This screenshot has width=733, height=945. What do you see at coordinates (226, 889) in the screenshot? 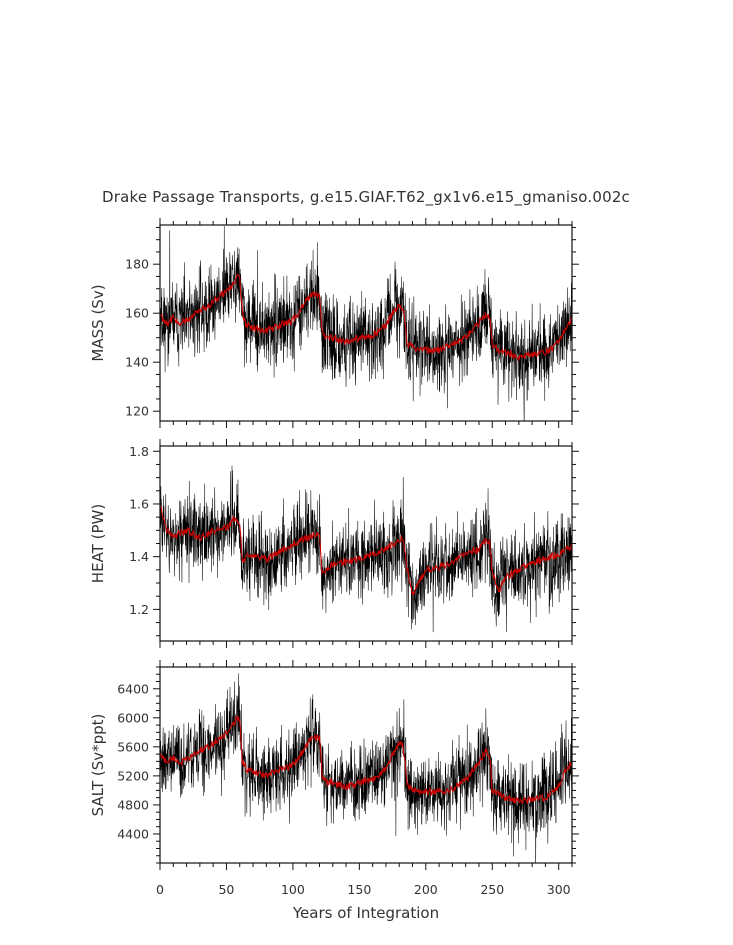
I see `xtick-label: 50` at bounding box center [226, 889].